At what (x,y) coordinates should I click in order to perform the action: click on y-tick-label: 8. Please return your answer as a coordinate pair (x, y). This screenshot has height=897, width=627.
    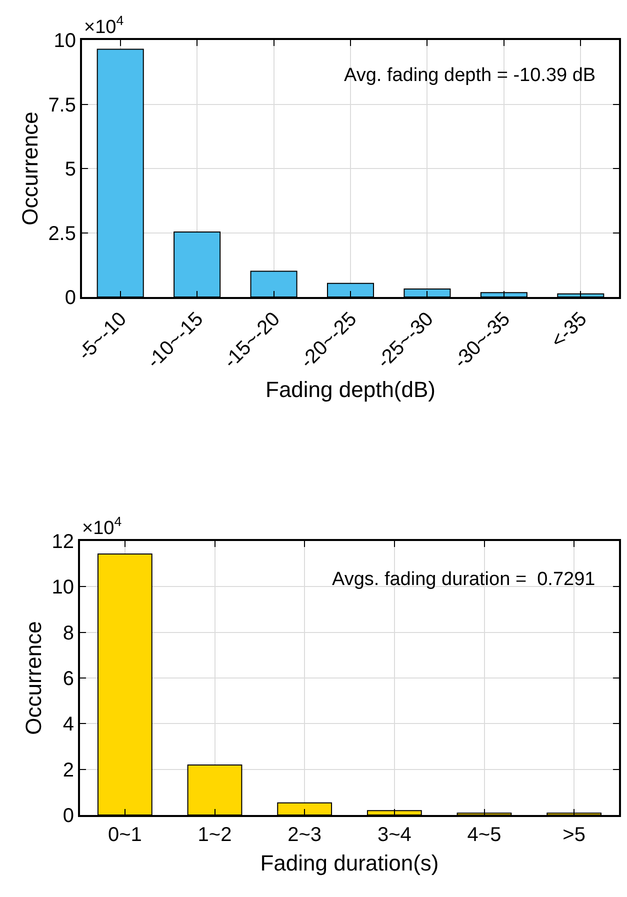
    Looking at the image, I should click on (68, 633).